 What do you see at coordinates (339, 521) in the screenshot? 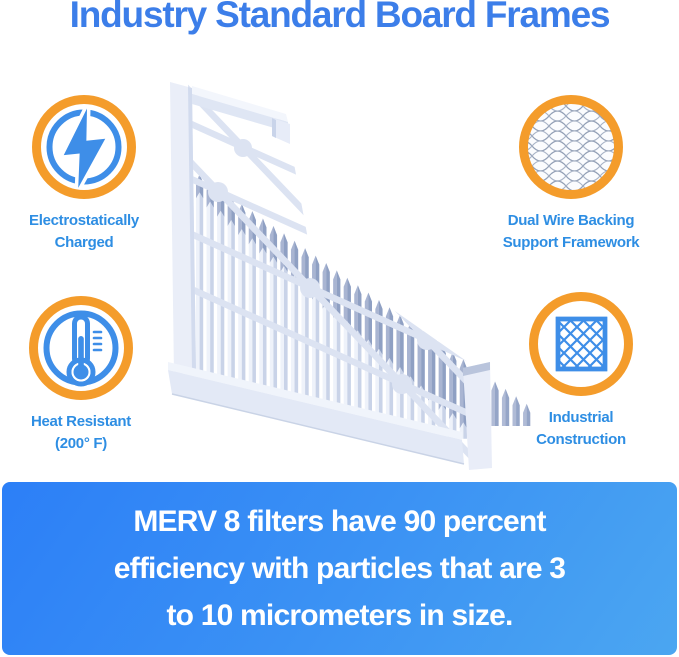
I see `banner-line: MERV 8 filters have 90 percent` at bounding box center [339, 521].